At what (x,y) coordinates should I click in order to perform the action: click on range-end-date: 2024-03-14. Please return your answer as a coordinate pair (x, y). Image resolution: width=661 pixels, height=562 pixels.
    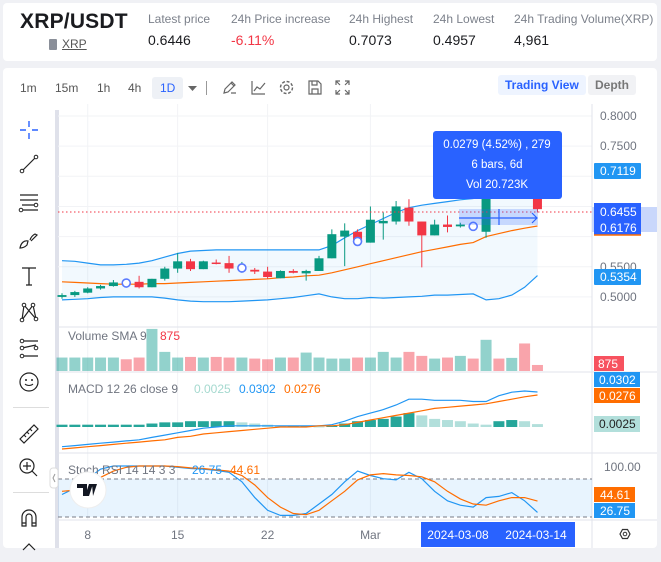
    Looking at the image, I should click on (536, 535).